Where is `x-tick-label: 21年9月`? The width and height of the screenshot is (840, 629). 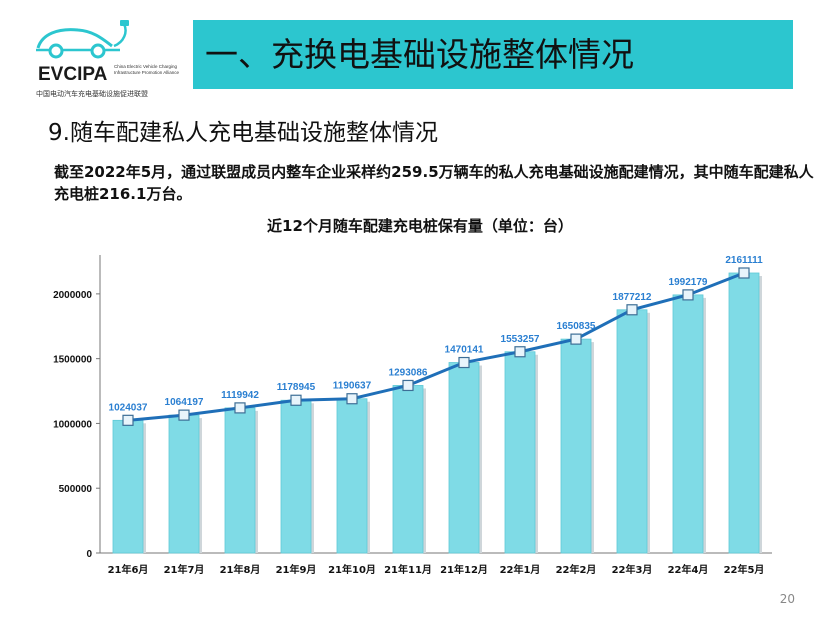
x-tick-label: 21年9月 is located at coordinates (296, 569).